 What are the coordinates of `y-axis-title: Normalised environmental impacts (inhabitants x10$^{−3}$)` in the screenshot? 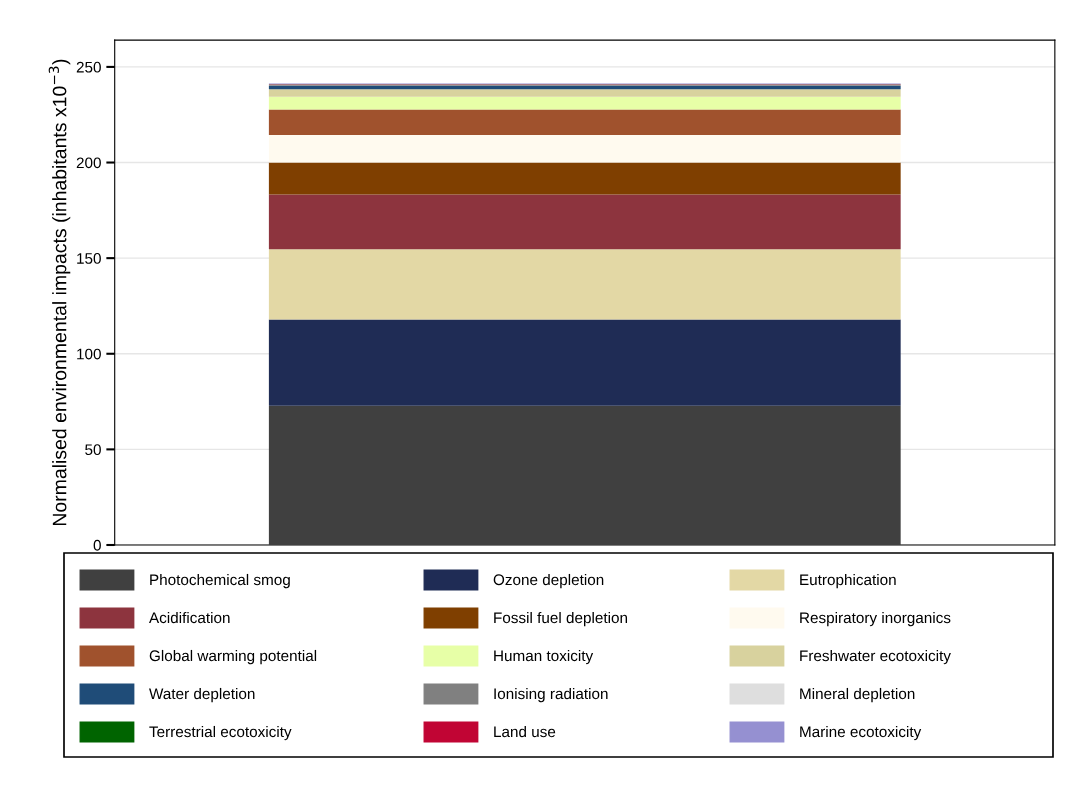 It's located at (59, 292).